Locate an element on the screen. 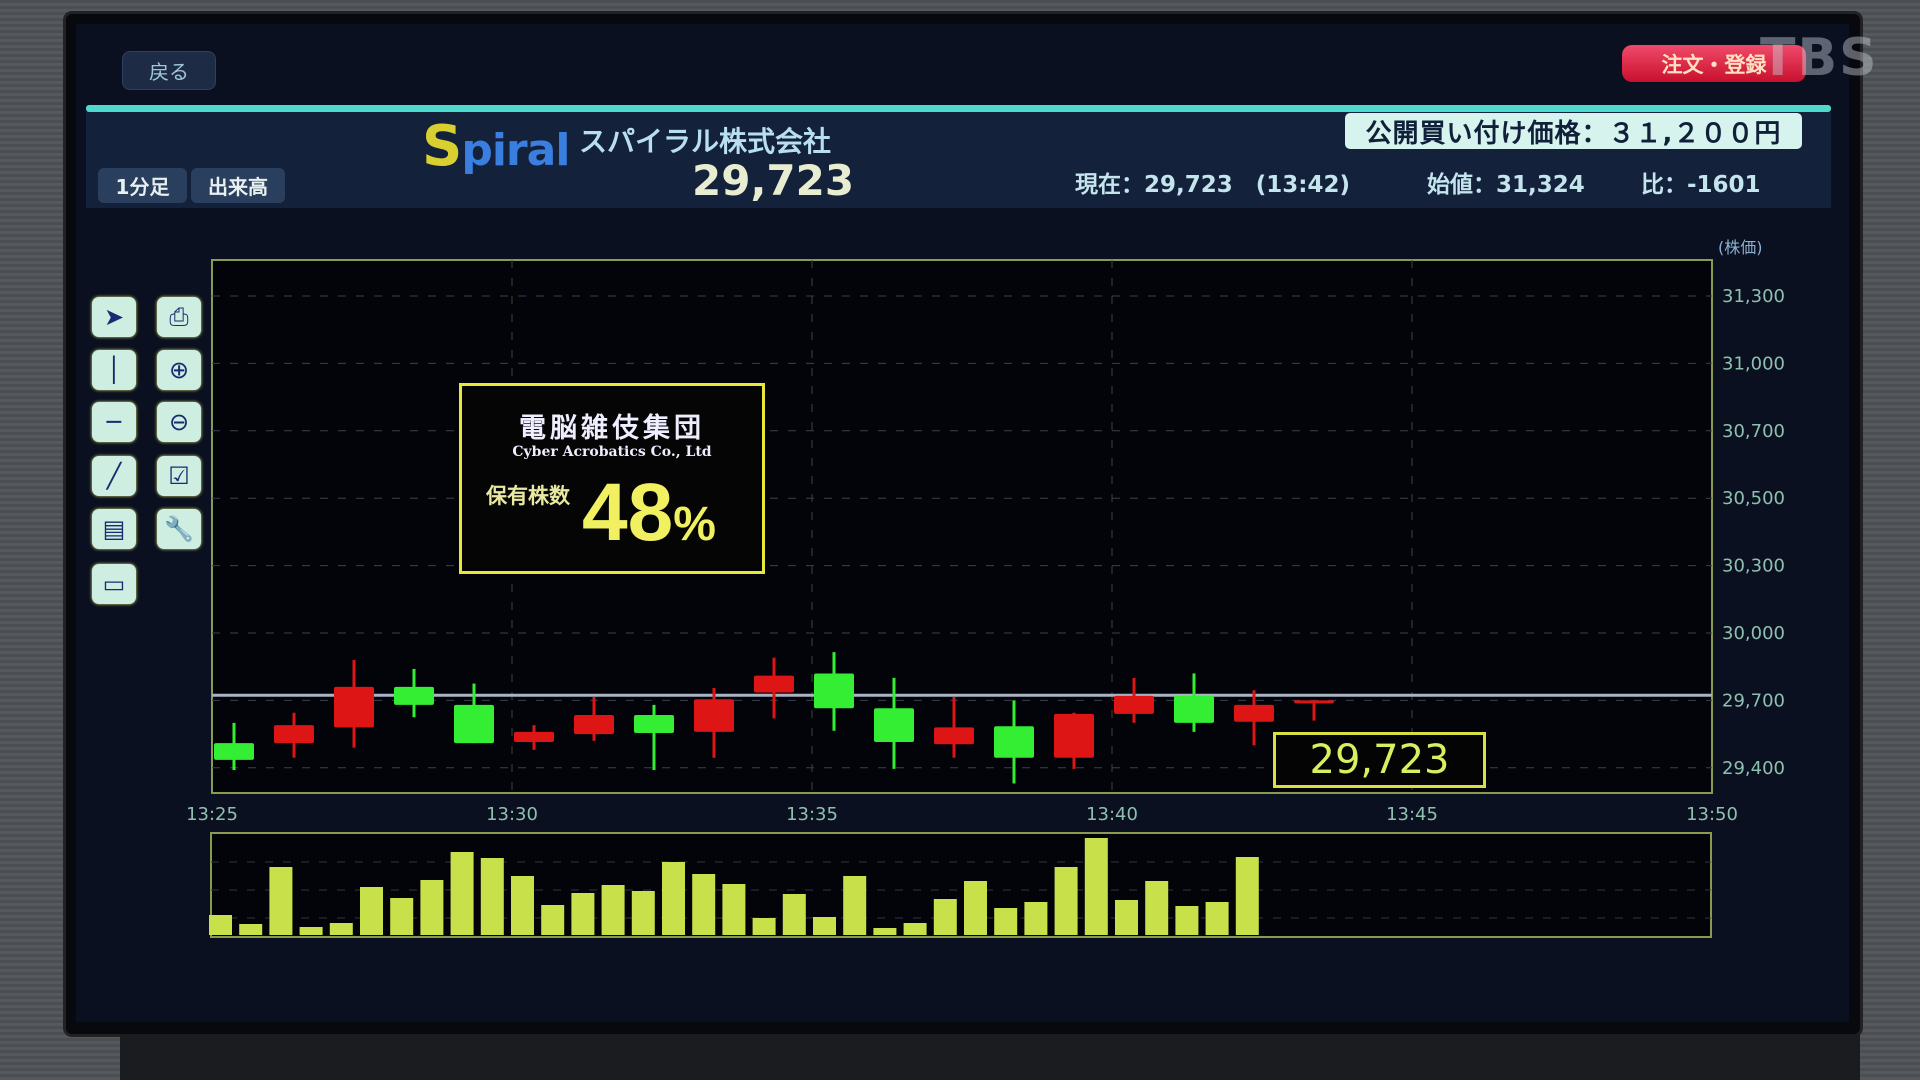 The image size is (1920, 1080). holding-percent: 48% is located at coordinates (649, 513).